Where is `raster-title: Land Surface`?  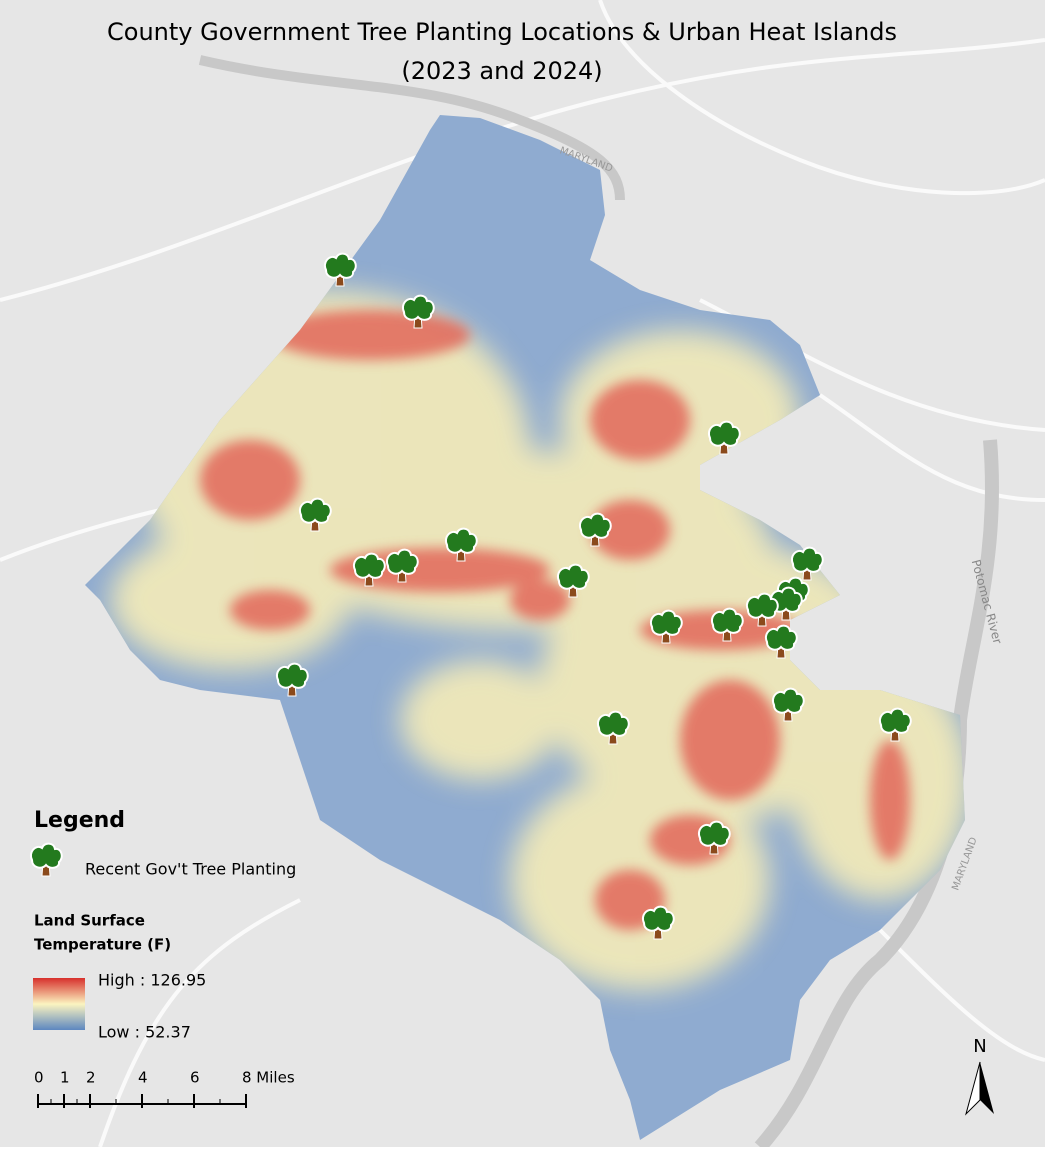
raster-title: Land Surface is located at coordinates (89, 921).